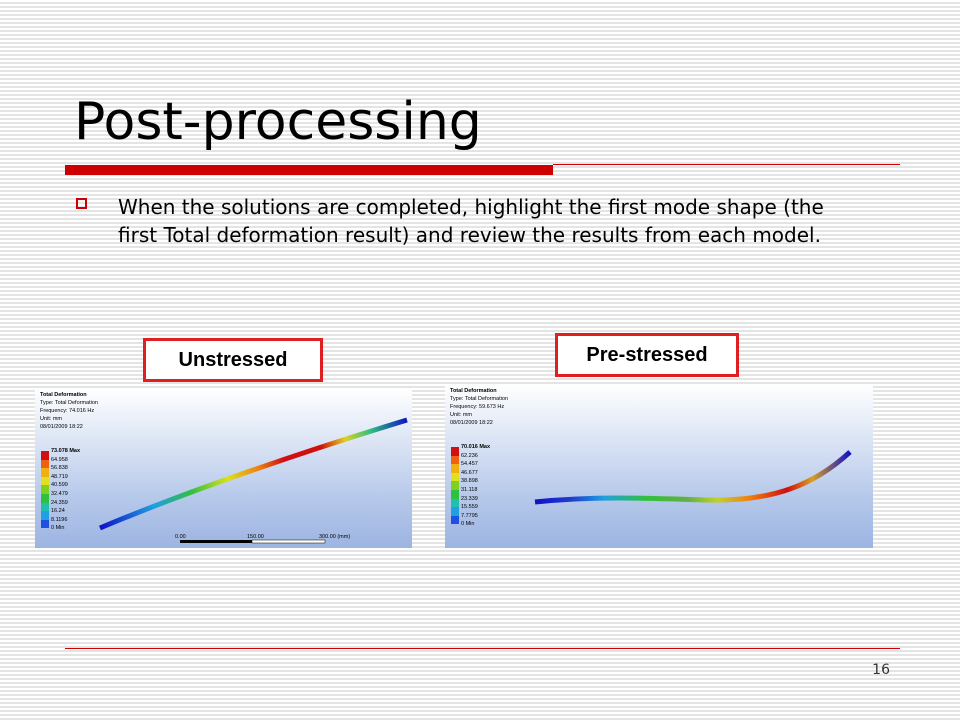 The width and height of the screenshot is (960, 720). What do you see at coordinates (58, 511) in the screenshot?
I see `legend-label: 16.24` at bounding box center [58, 511].